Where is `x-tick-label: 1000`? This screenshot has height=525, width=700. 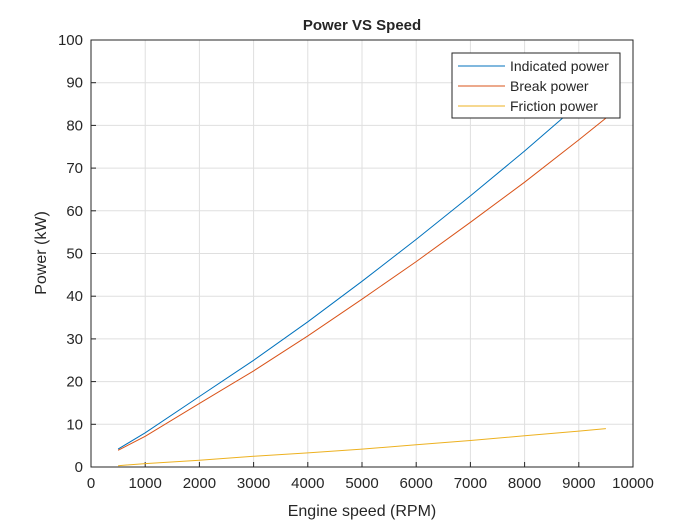
x-tick-label: 1000 is located at coordinates (145, 483).